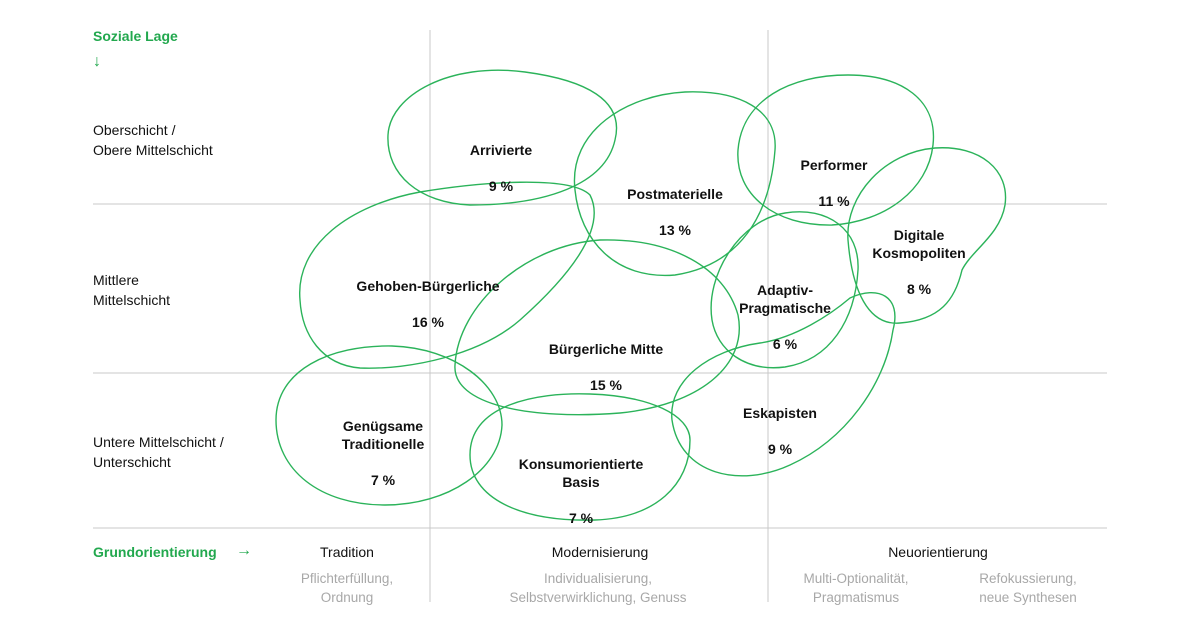 The width and height of the screenshot is (1200, 630). I want to click on row-label-mittlere: Mittlere Mittelschicht, so click(132, 290).